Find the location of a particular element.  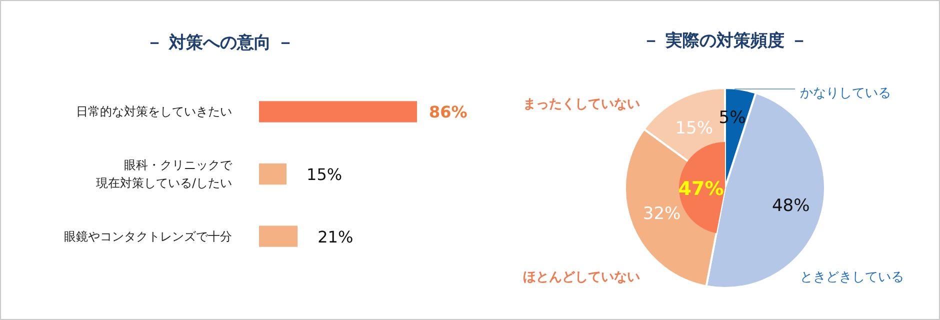

data-label: 86% is located at coordinates (448, 112).